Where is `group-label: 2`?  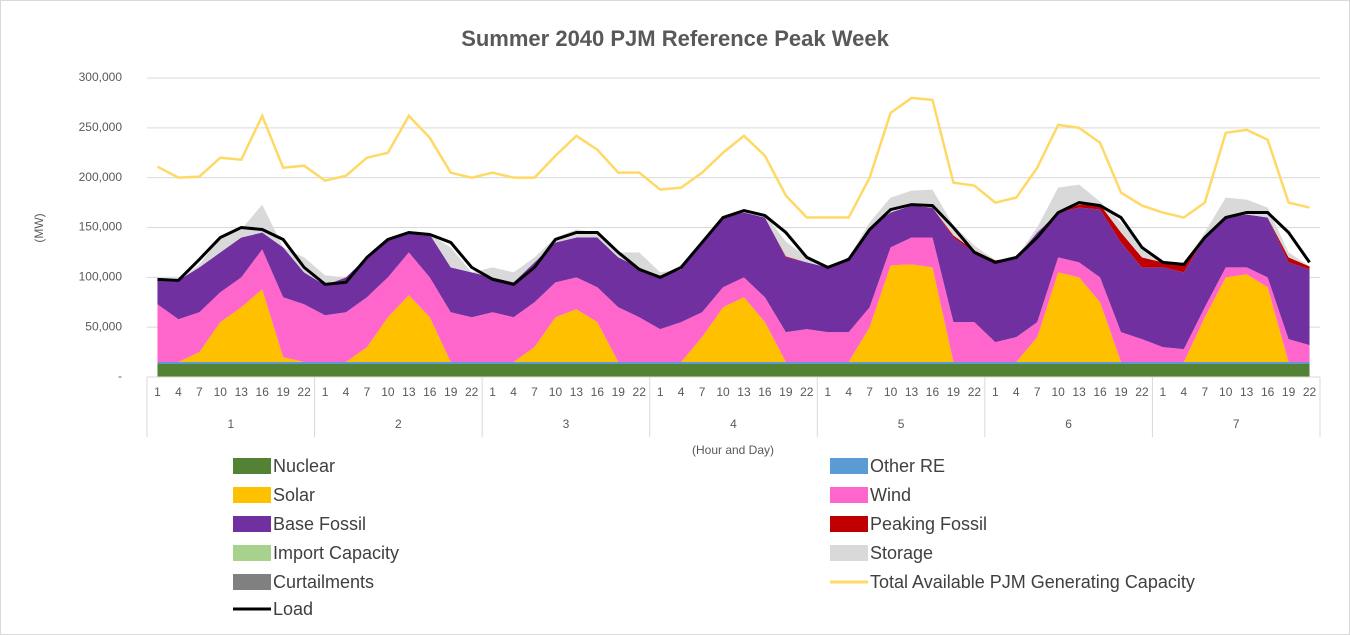
group-label: 2 is located at coordinates (398, 424).